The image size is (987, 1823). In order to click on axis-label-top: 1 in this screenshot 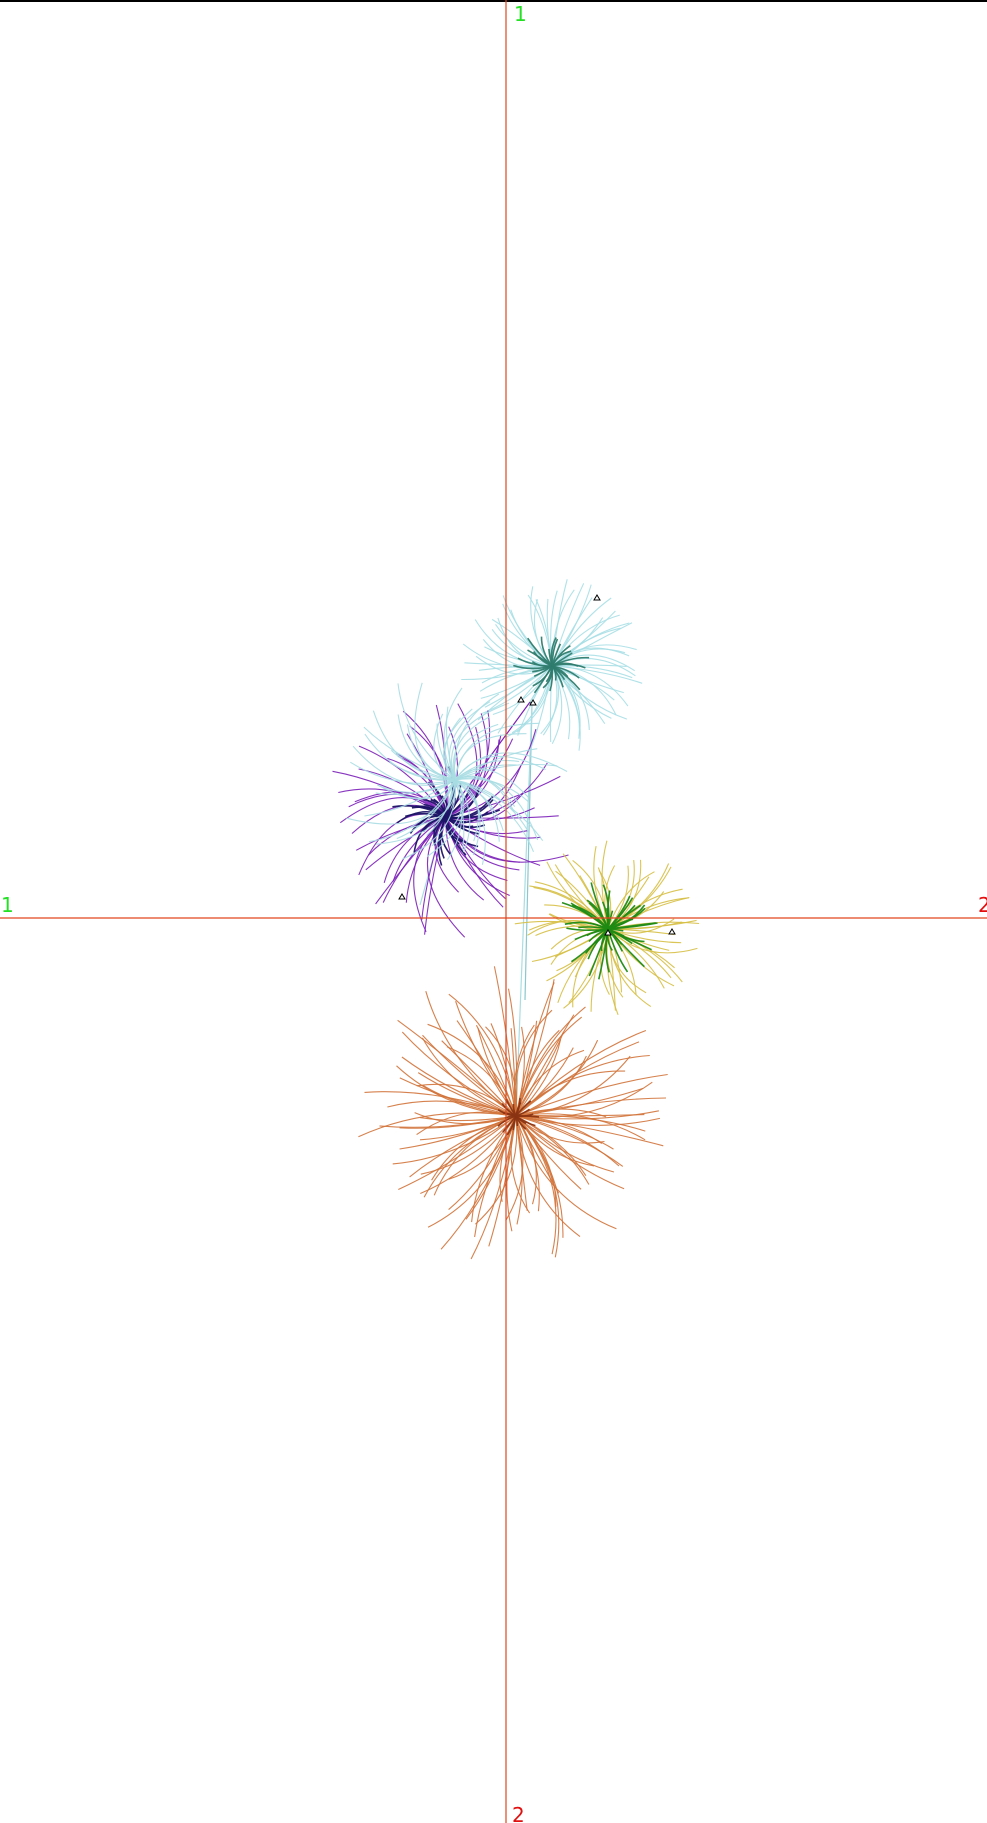, I will do `click(520, 14)`.